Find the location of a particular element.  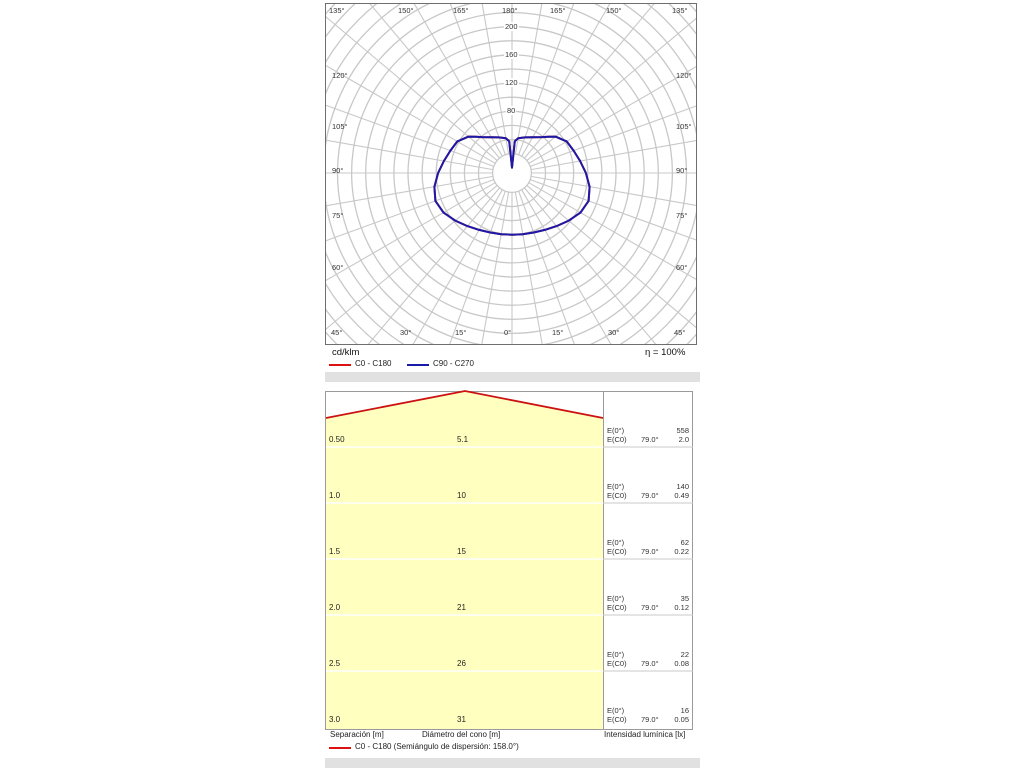

radial-tick-label: 160 is located at coordinates (511, 54).